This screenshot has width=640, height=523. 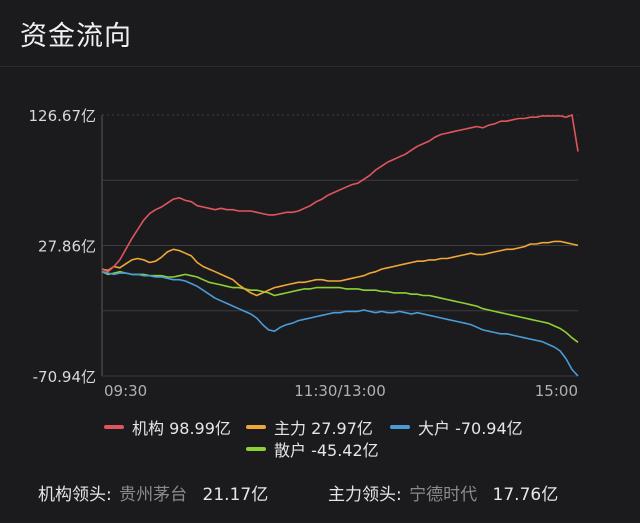 What do you see at coordinates (365, 495) in the screenshot?
I see `leader-label-zhuli: 主力领头:` at bounding box center [365, 495].